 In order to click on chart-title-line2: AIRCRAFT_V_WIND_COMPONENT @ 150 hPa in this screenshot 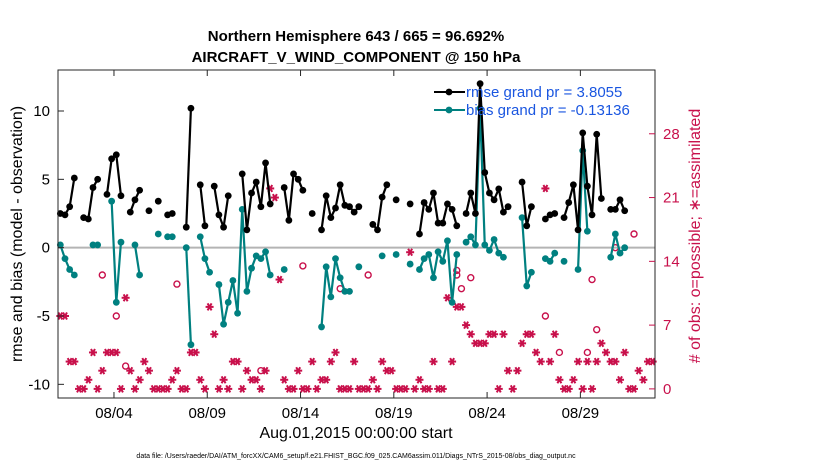, I will do `click(357, 57)`.